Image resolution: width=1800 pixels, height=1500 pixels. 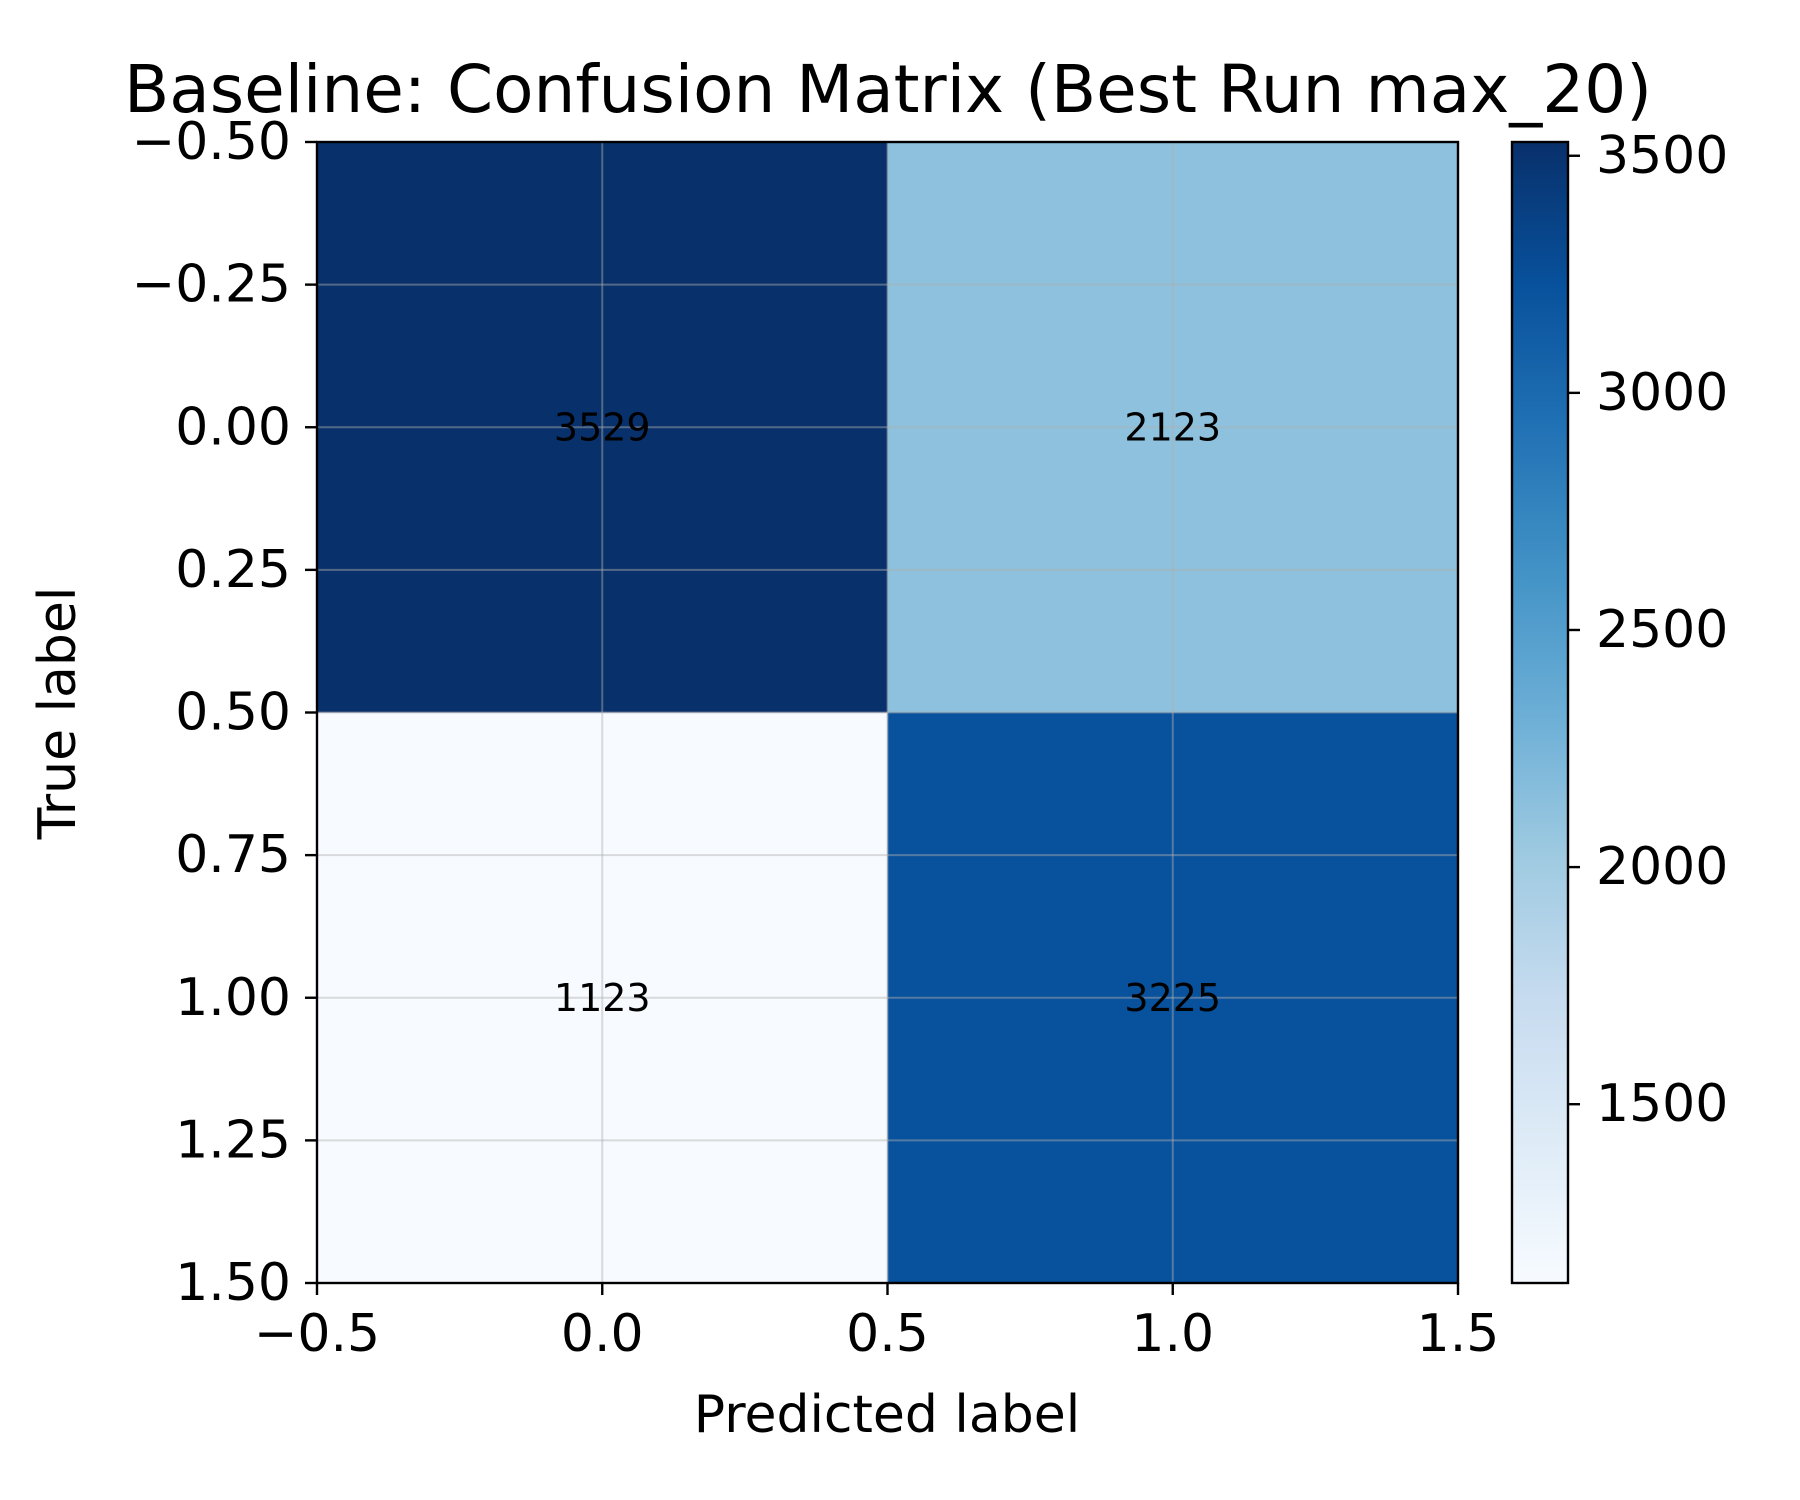 What do you see at coordinates (887, 1334) in the screenshot?
I see `x-tick-label: 0.5` at bounding box center [887, 1334].